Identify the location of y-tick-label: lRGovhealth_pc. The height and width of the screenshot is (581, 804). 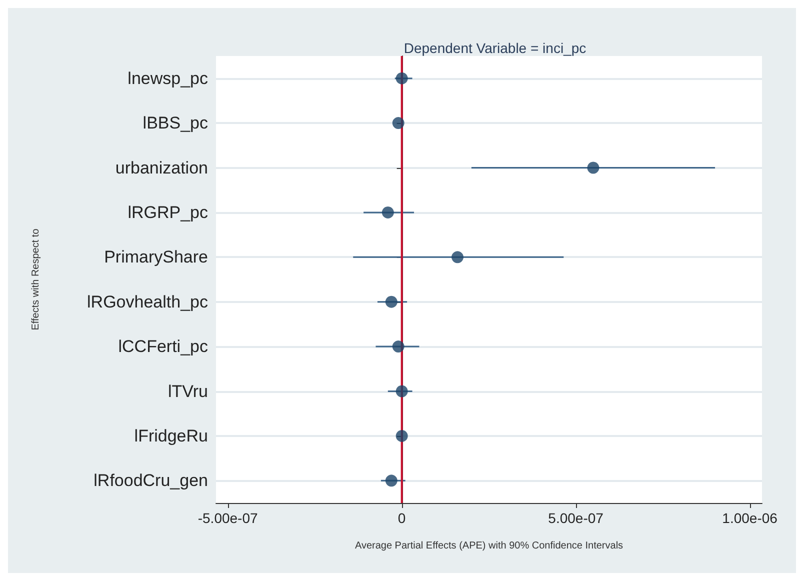
(147, 302).